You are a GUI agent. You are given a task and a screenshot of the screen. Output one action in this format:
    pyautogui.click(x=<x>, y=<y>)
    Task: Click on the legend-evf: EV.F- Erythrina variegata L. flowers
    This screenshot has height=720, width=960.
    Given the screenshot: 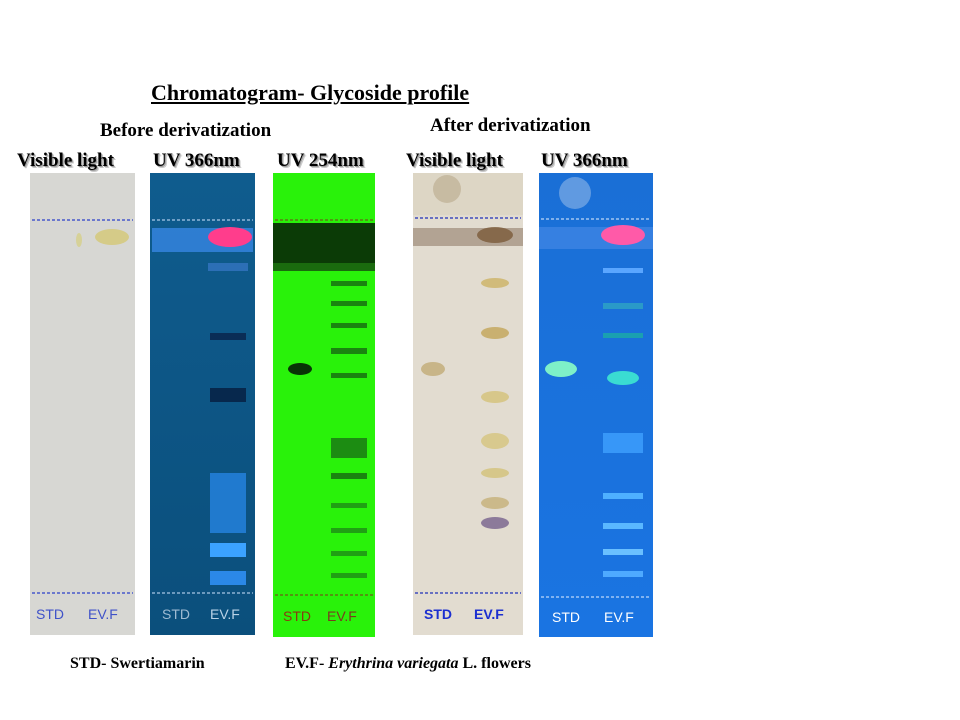 What is the action you would take?
    pyautogui.click(x=408, y=664)
    